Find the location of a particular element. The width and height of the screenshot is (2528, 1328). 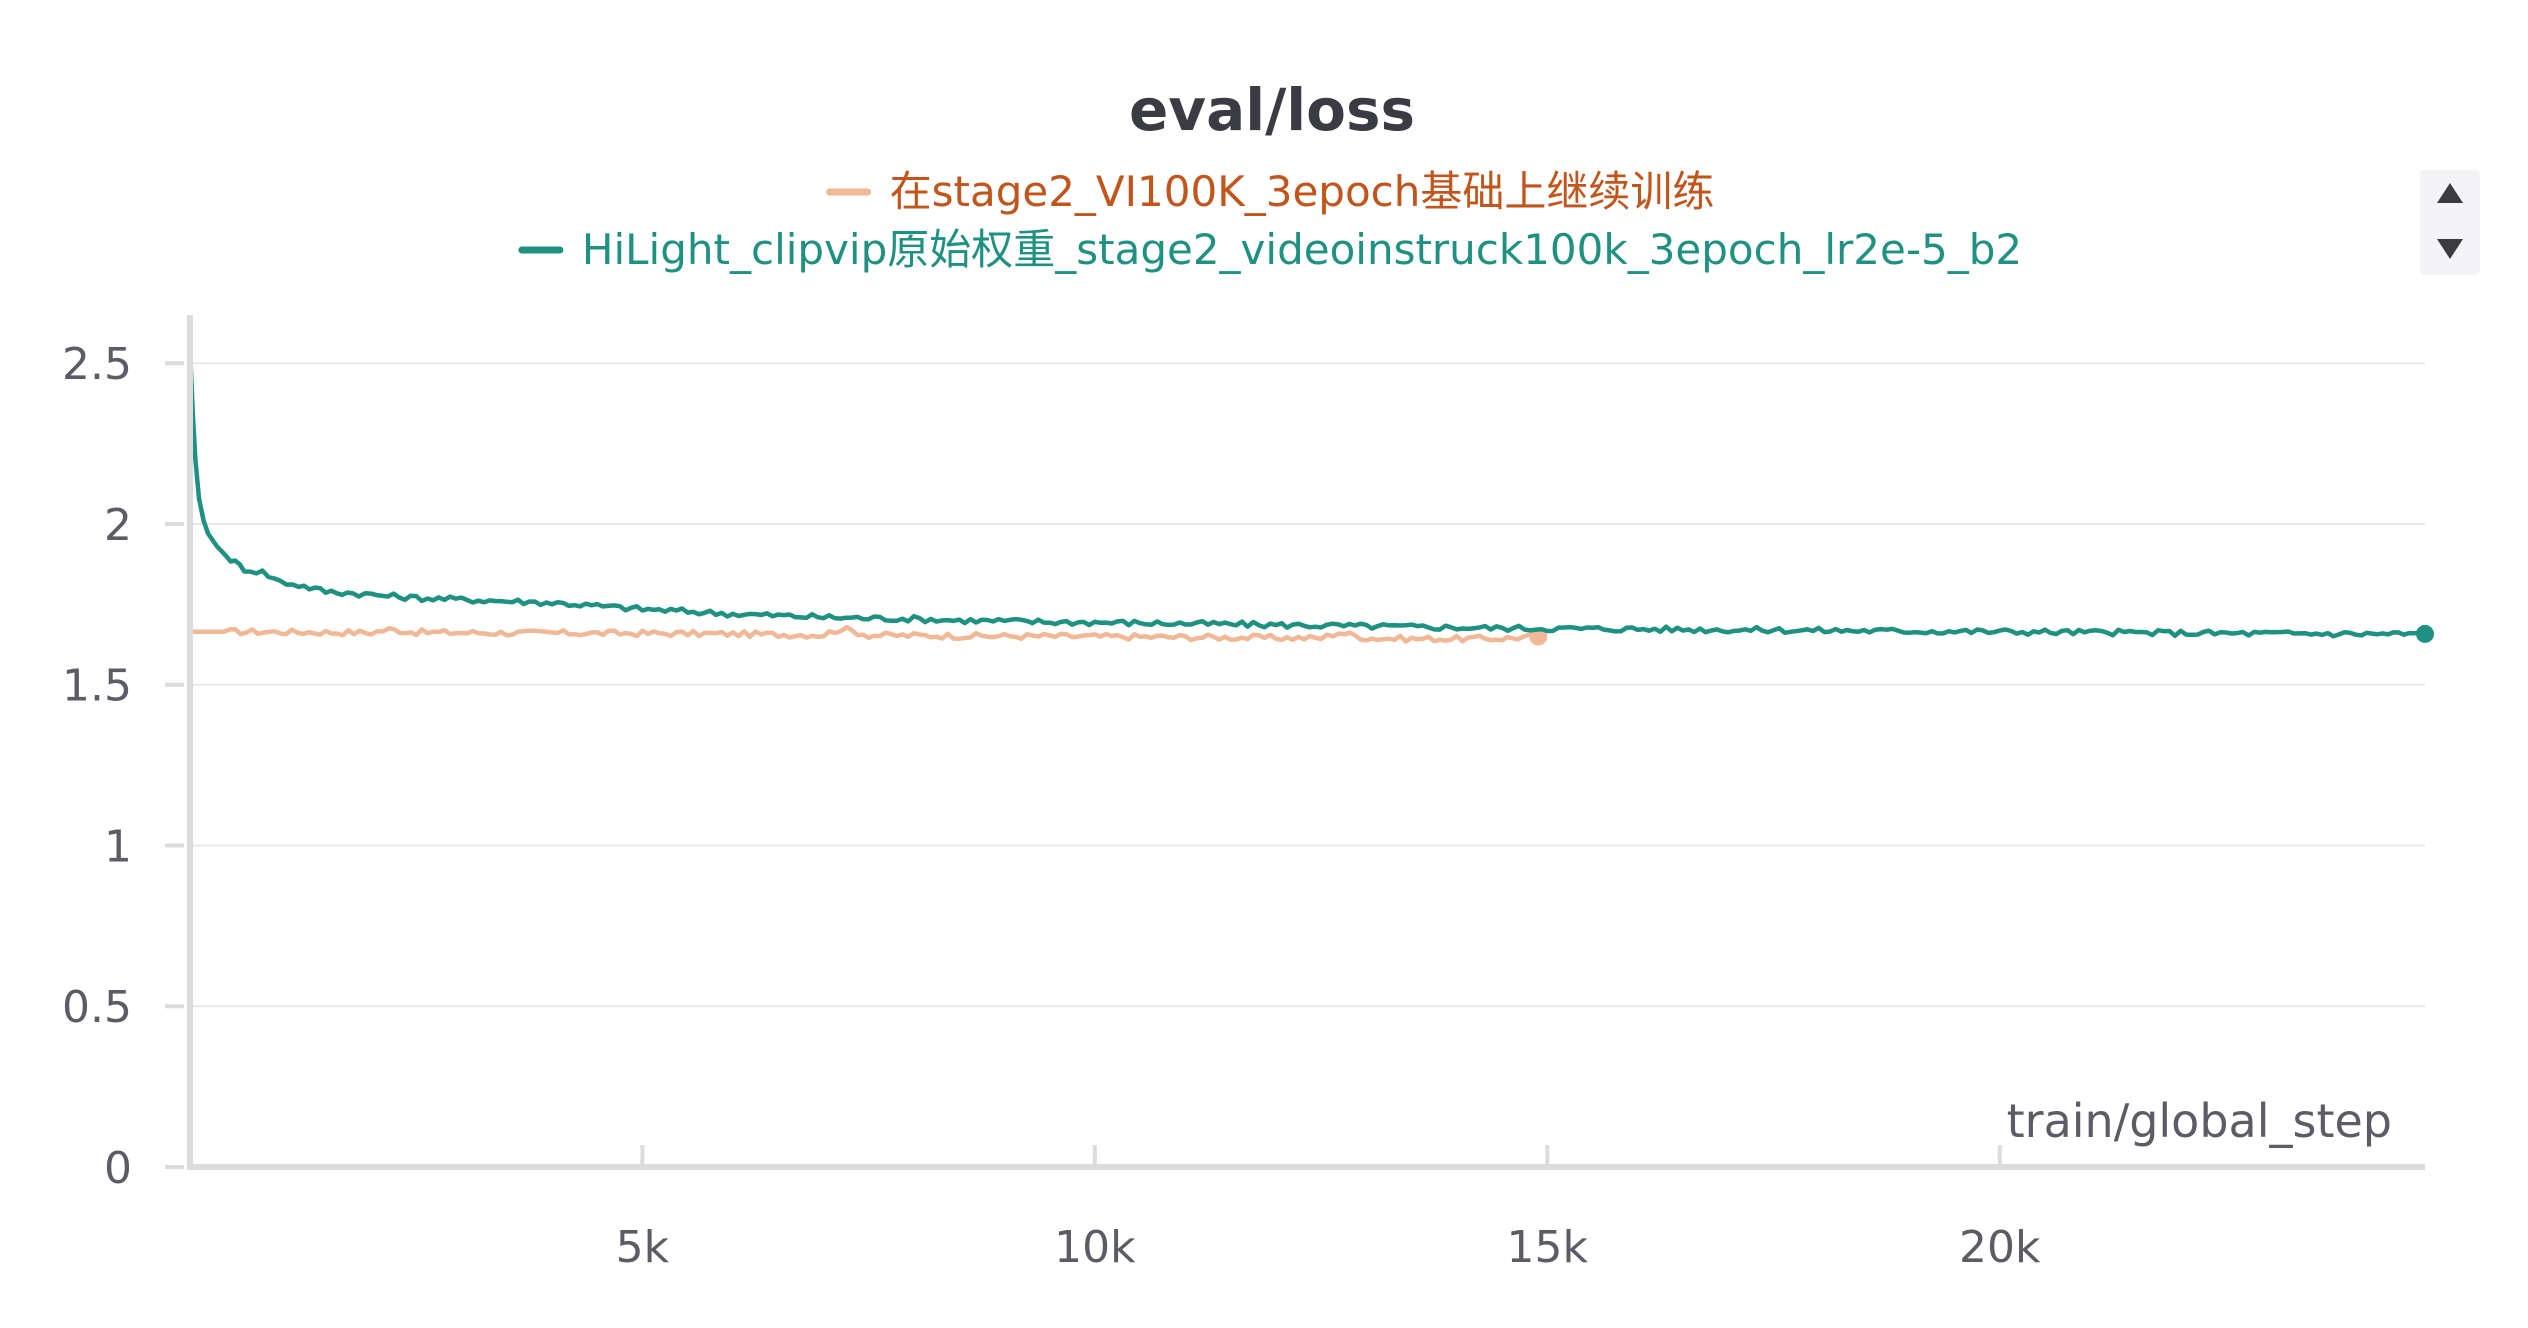

legend-scroll-up-icon is located at coordinates (2450, 193).